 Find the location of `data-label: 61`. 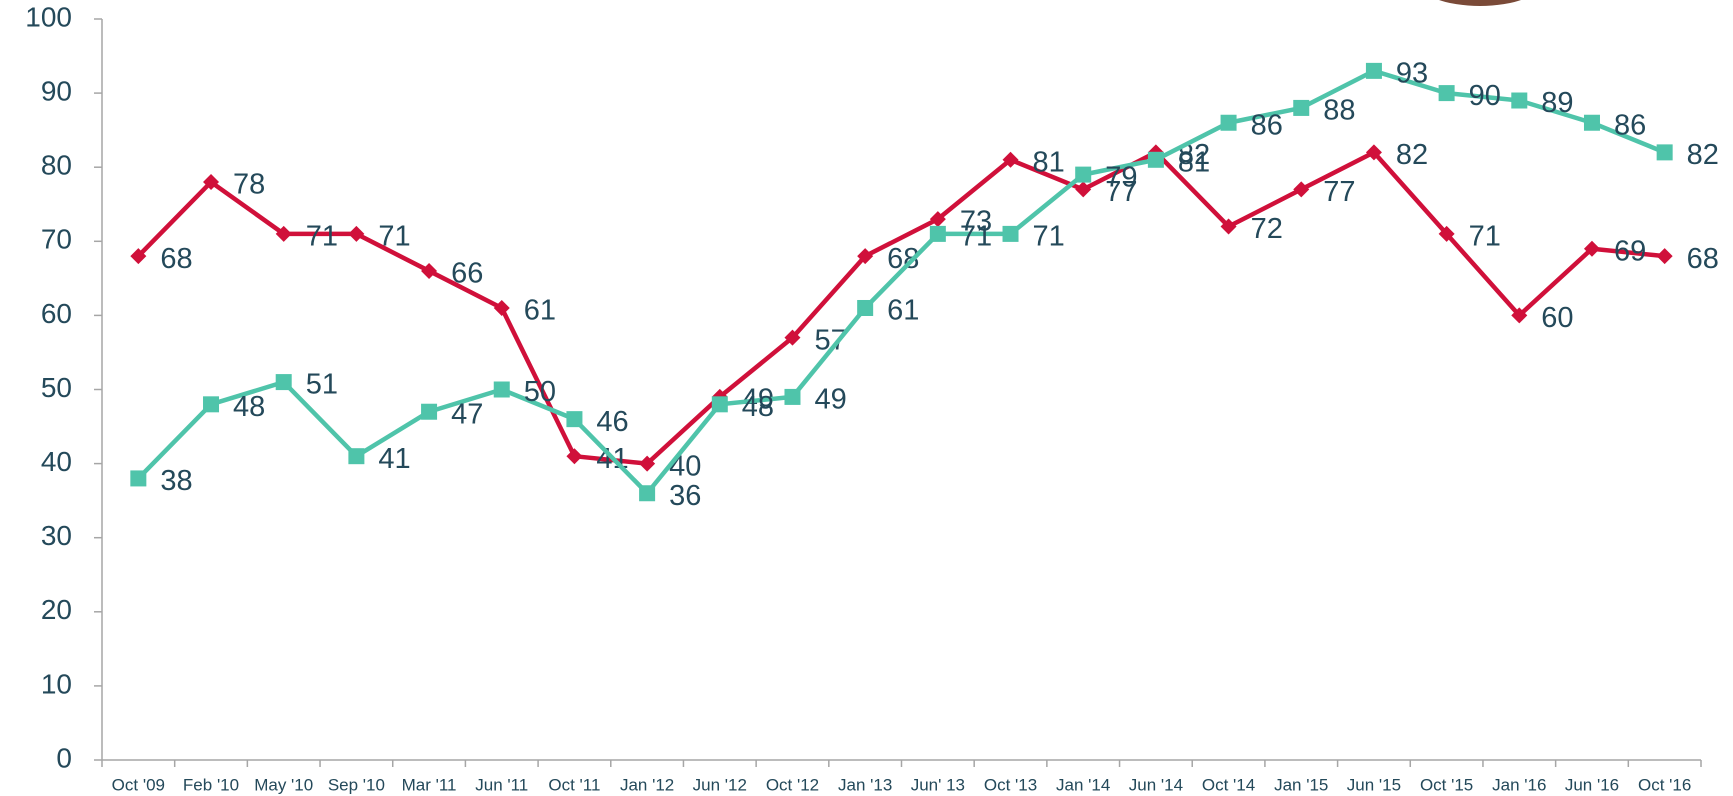

data-label: 61 is located at coordinates (540, 311).